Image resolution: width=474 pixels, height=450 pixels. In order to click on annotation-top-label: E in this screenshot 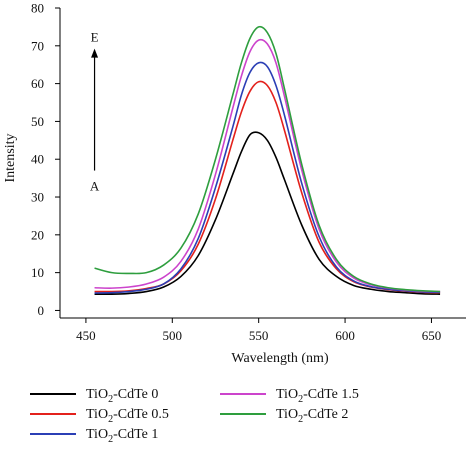, I will do `click(95, 37)`.